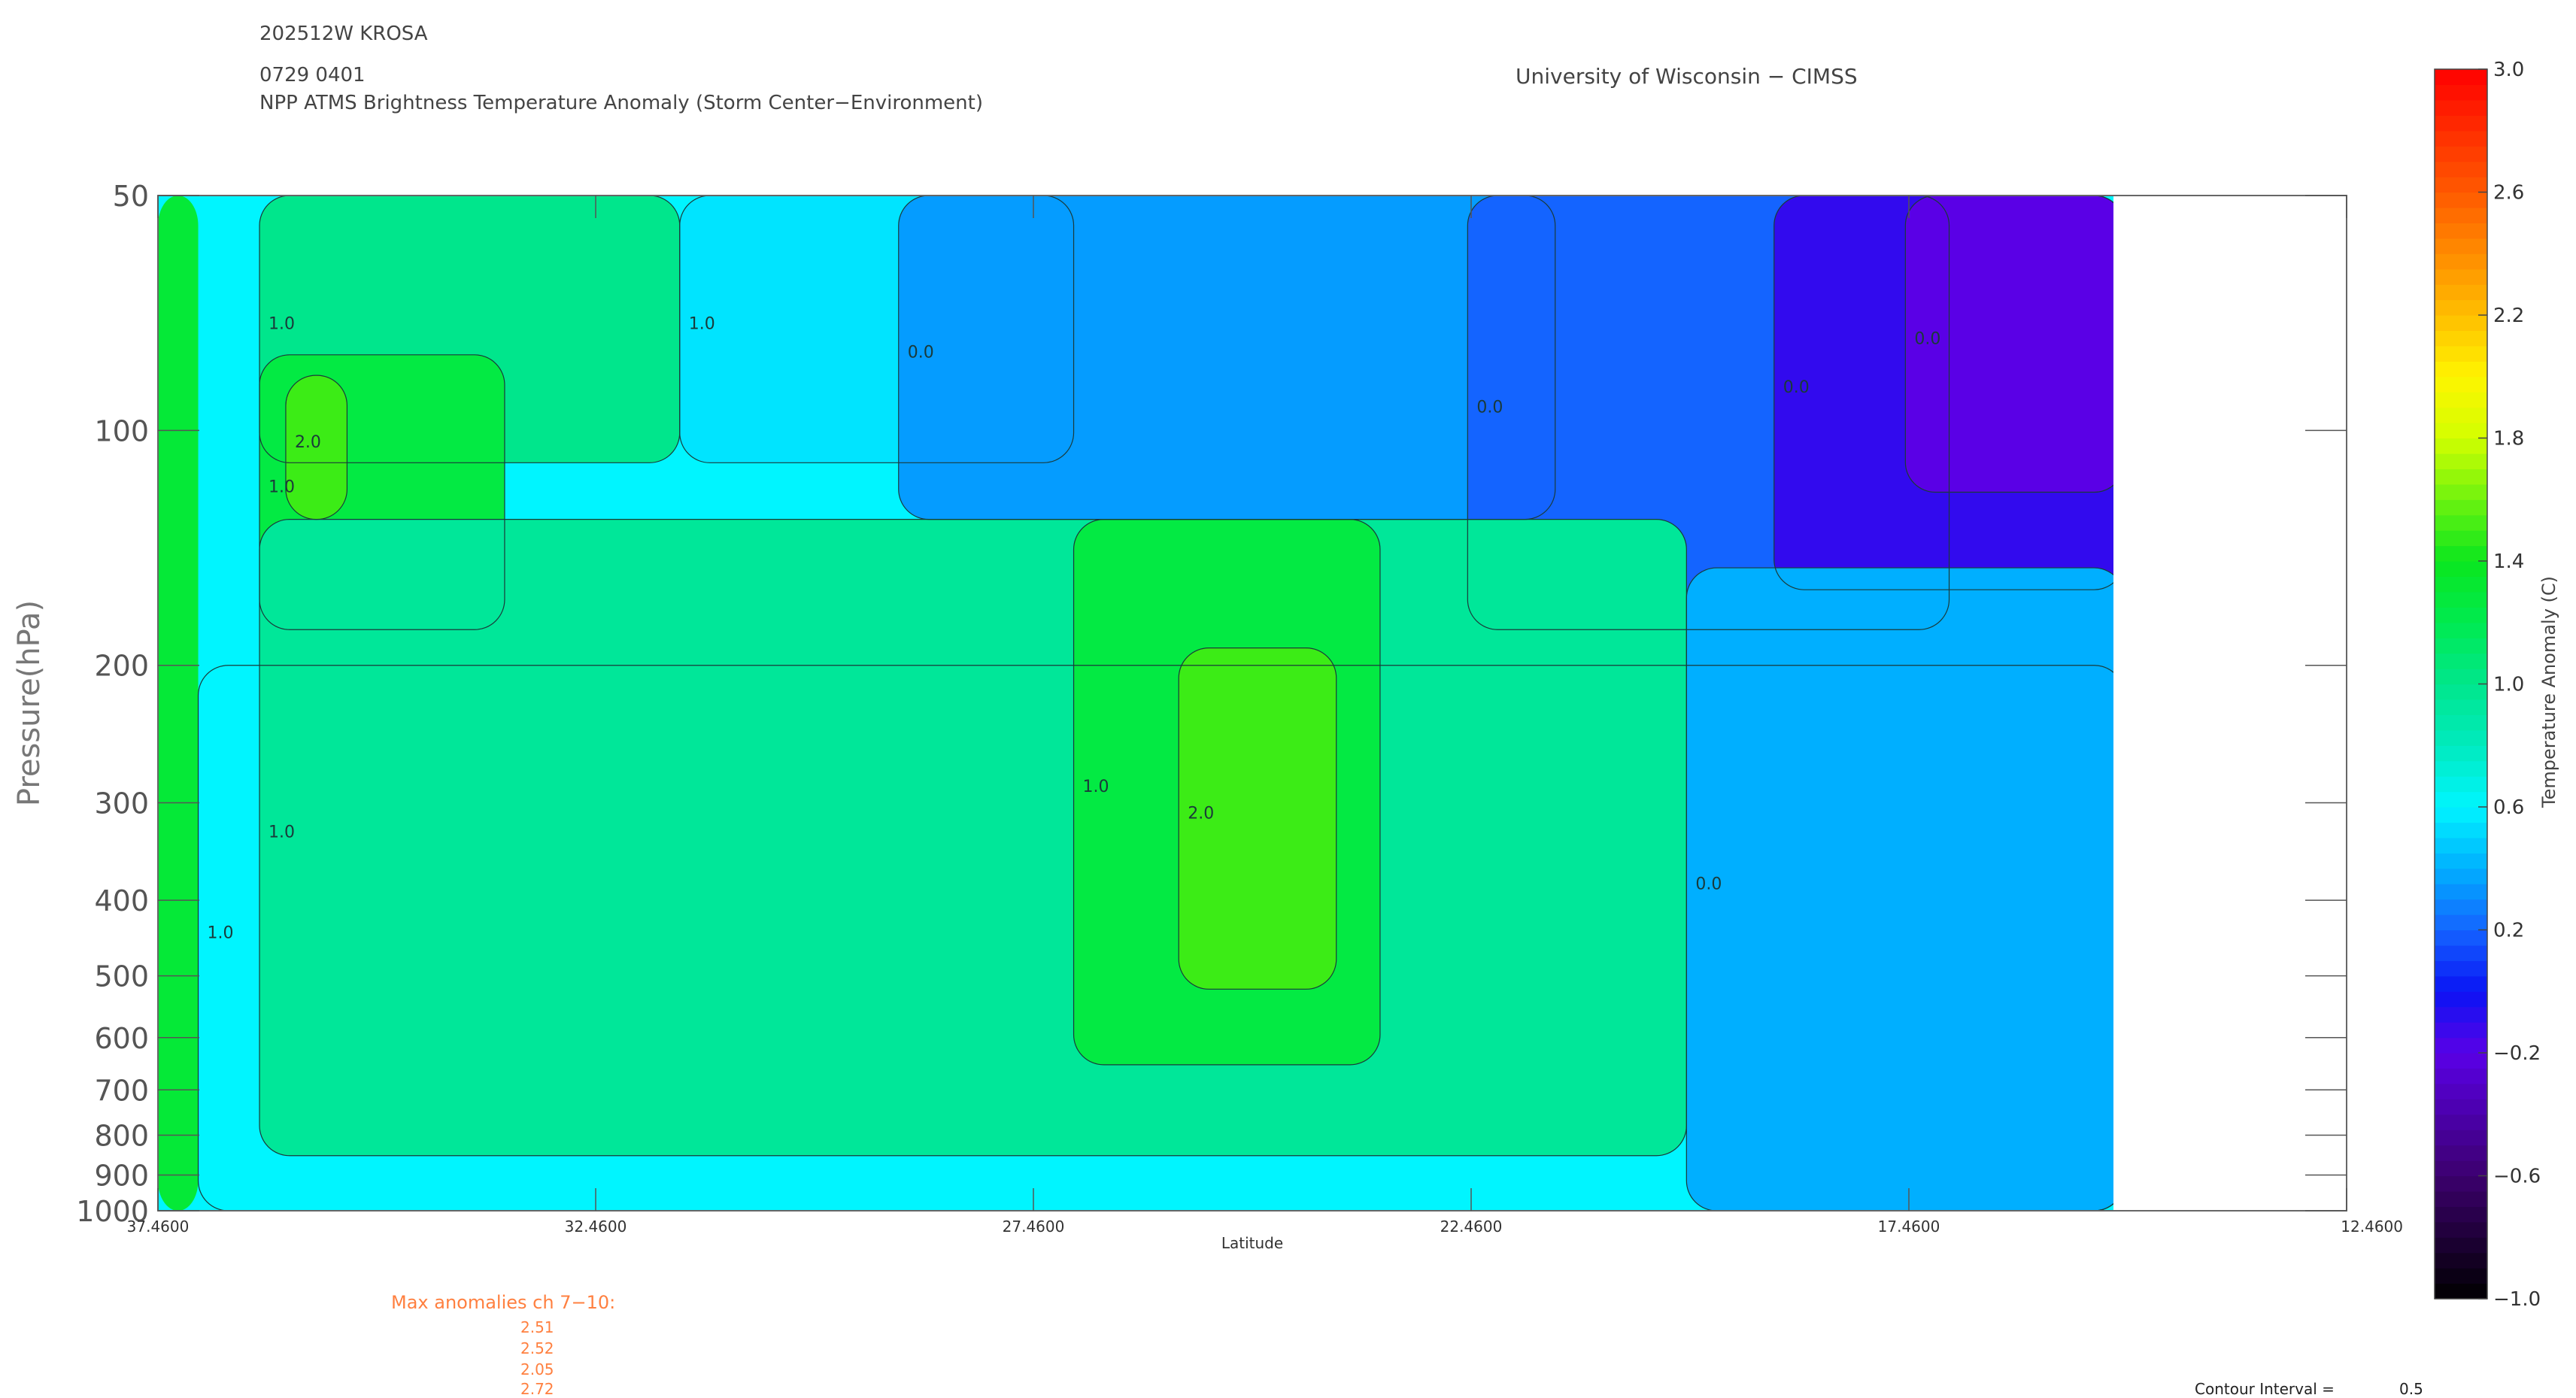 This screenshot has height=1398, width=2576. Describe the element at coordinates (537, 1348) in the screenshot. I see `max-anomaly-value: 2.52` at that location.